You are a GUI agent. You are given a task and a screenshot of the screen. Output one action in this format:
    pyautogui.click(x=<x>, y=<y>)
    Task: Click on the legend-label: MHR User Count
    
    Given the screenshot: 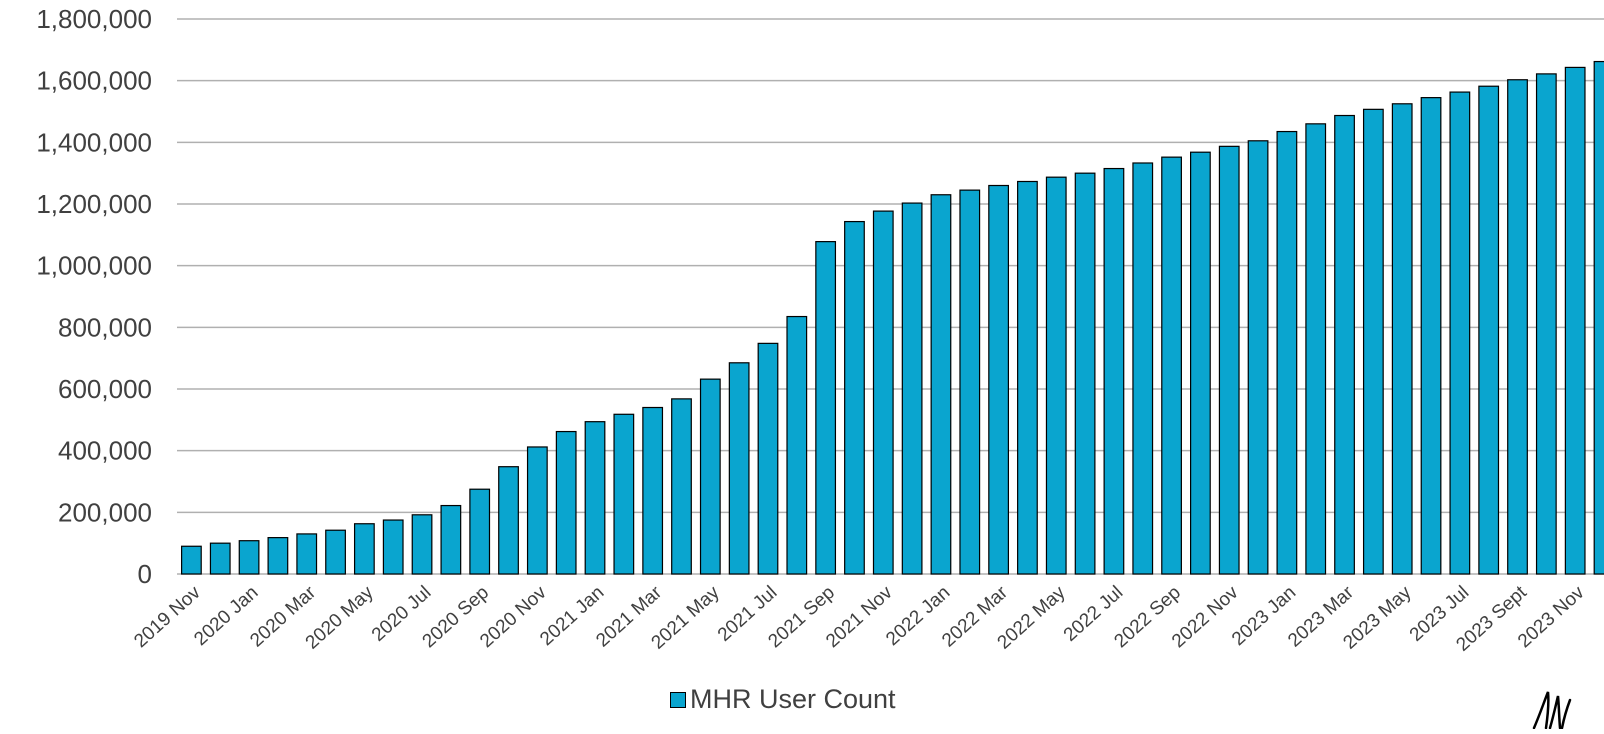 What is the action you would take?
    pyautogui.click(x=793, y=699)
    